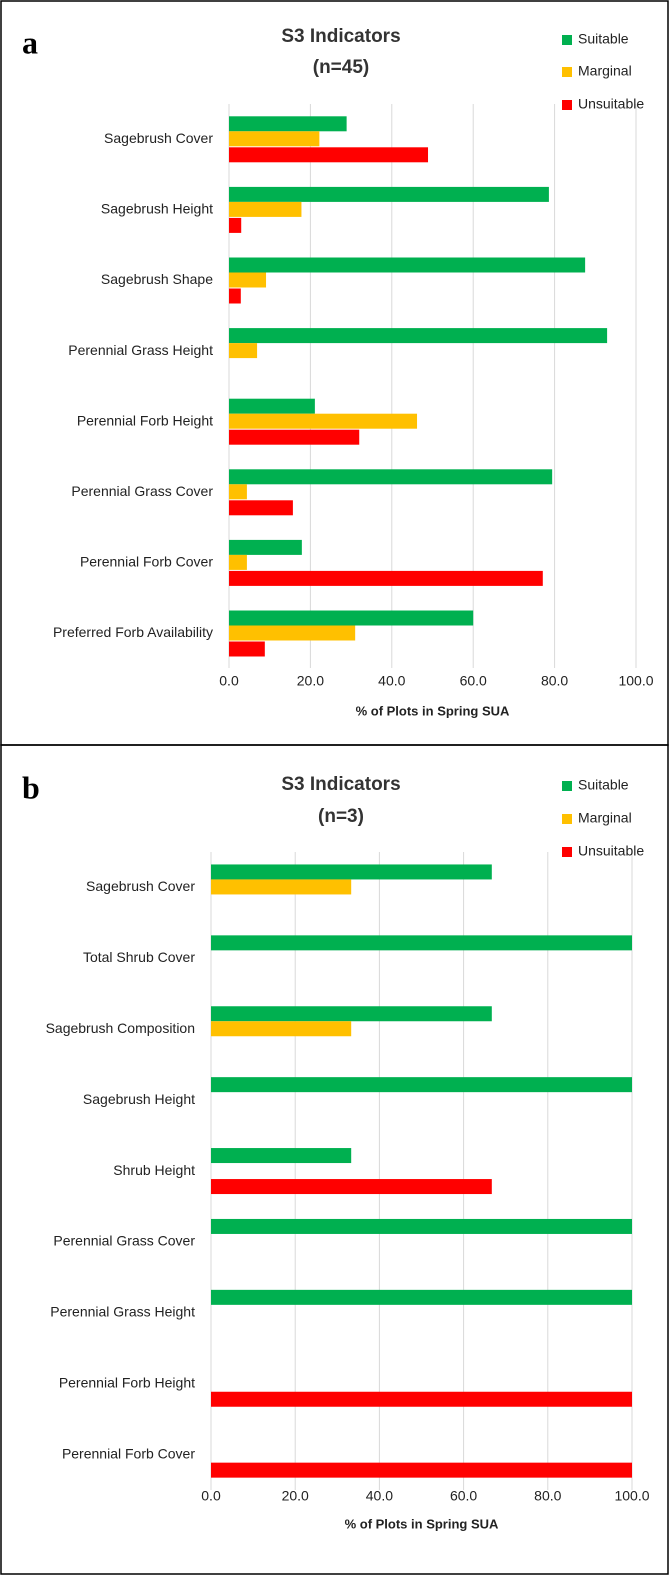 This screenshot has width=669, height=1575. Describe the element at coordinates (154, 1170) in the screenshot. I see `y-tick-label: Shrub Height` at that location.